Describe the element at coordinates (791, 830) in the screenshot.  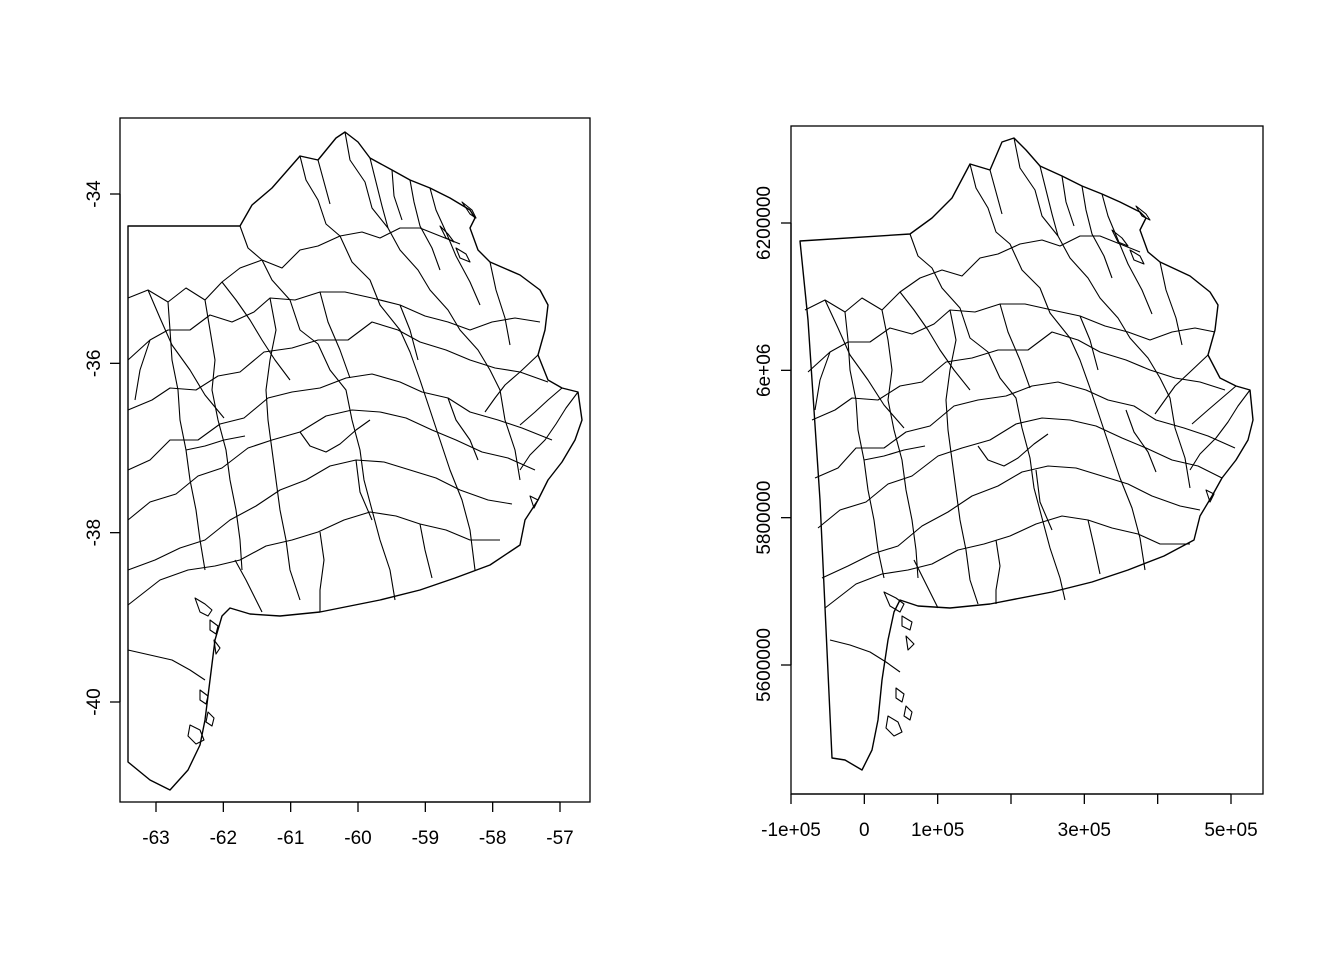
I see `x-tick-label: -1e+05` at that location.